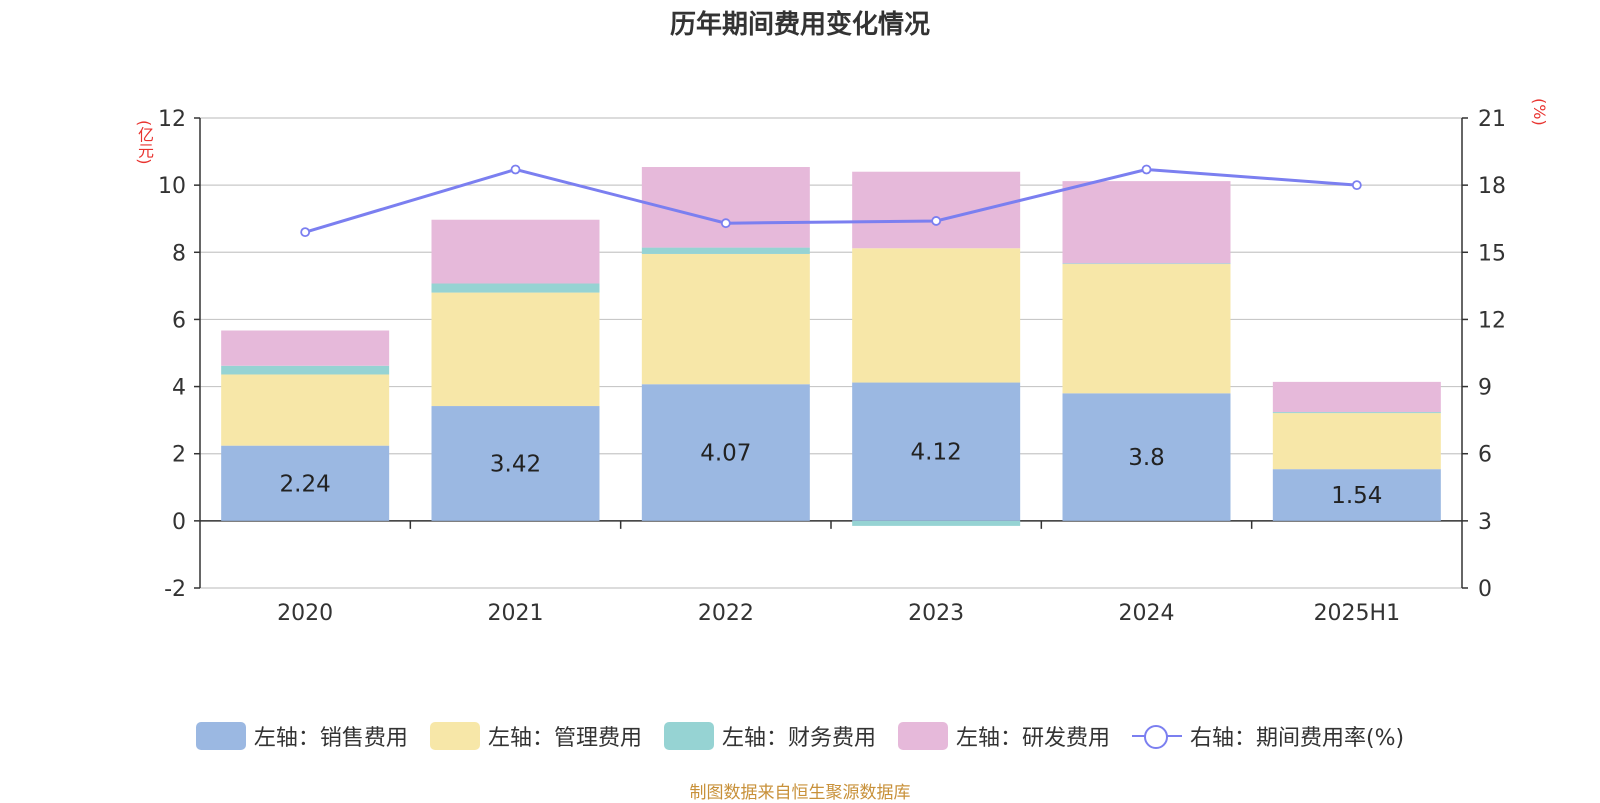  I want to click on legend-label: 右轴：期间费用率(%), so click(1297, 738).